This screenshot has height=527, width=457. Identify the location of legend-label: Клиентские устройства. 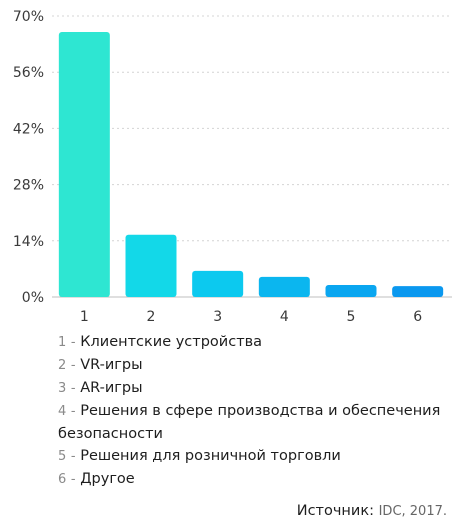
(171, 342).